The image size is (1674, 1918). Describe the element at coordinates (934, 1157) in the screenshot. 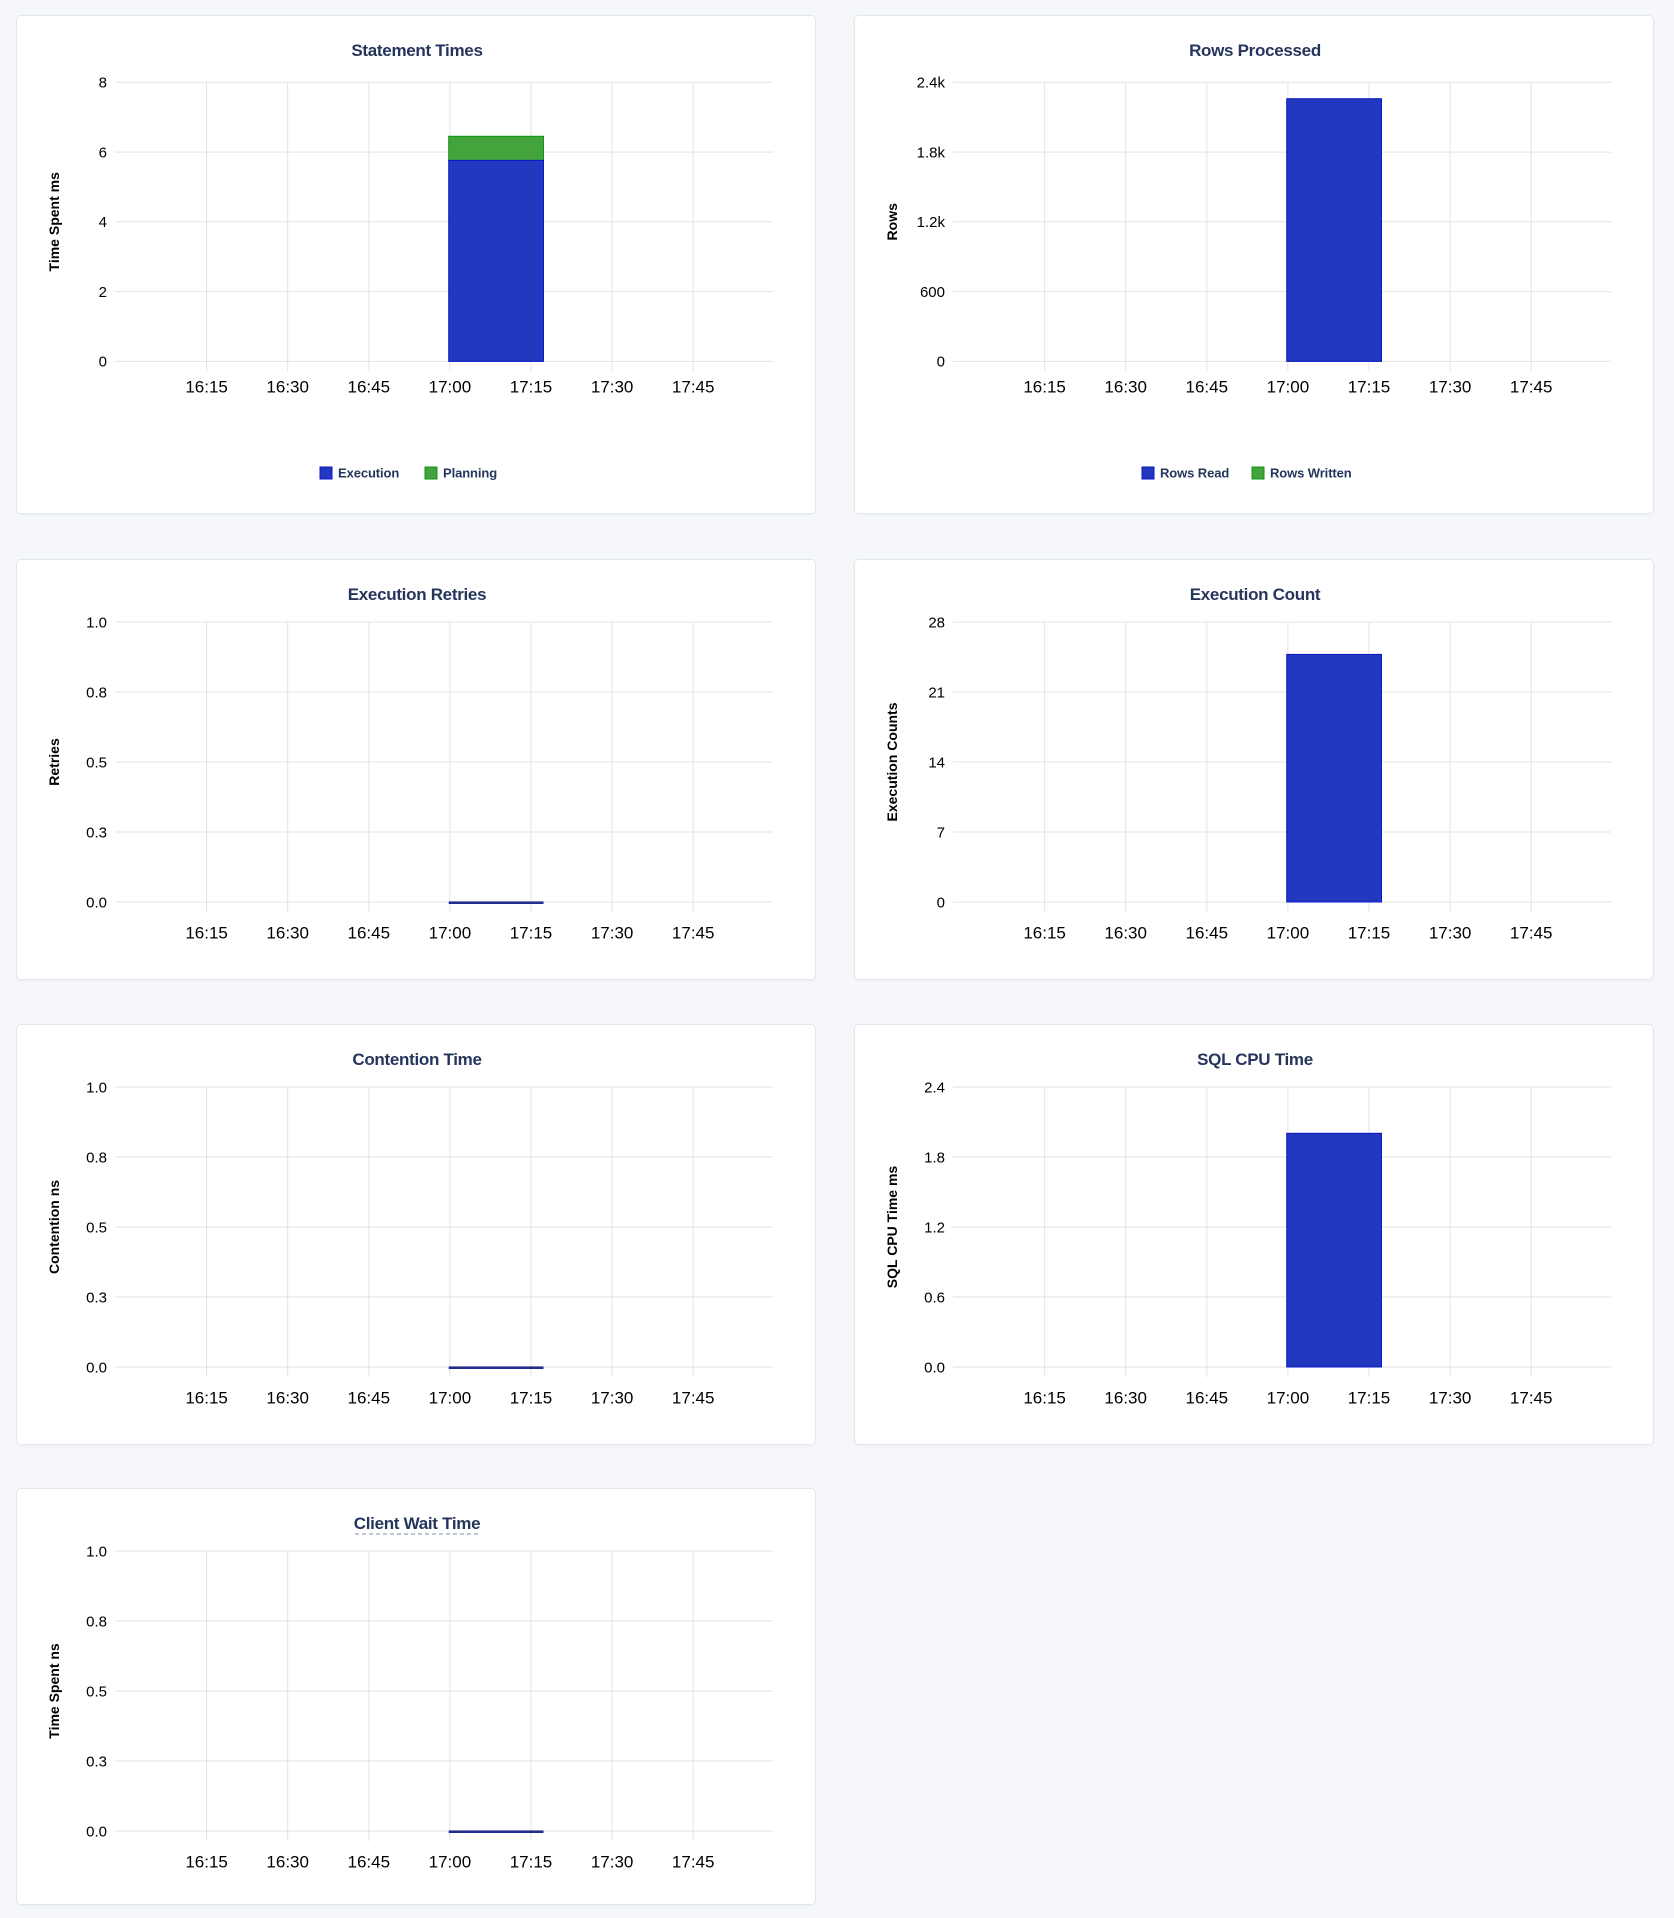

I see `svg-text: 1.8` at that location.